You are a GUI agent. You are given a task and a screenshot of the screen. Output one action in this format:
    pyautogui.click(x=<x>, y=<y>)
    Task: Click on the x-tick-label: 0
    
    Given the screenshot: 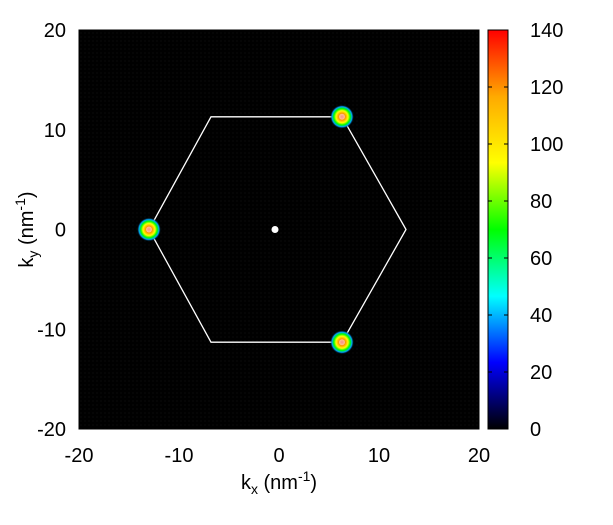 What is the action you would take?
    pyautogui.click(x=278, y=456)
    